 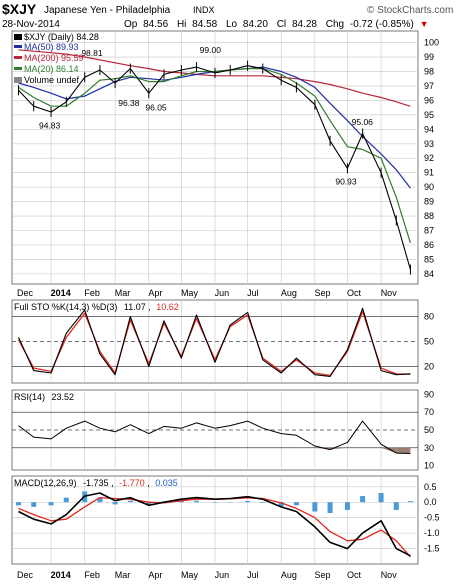 What do you see at coordinates (63, 397) in the screenshot?
I see `rsi-value: 23.52` at bounding box center [63, 397].